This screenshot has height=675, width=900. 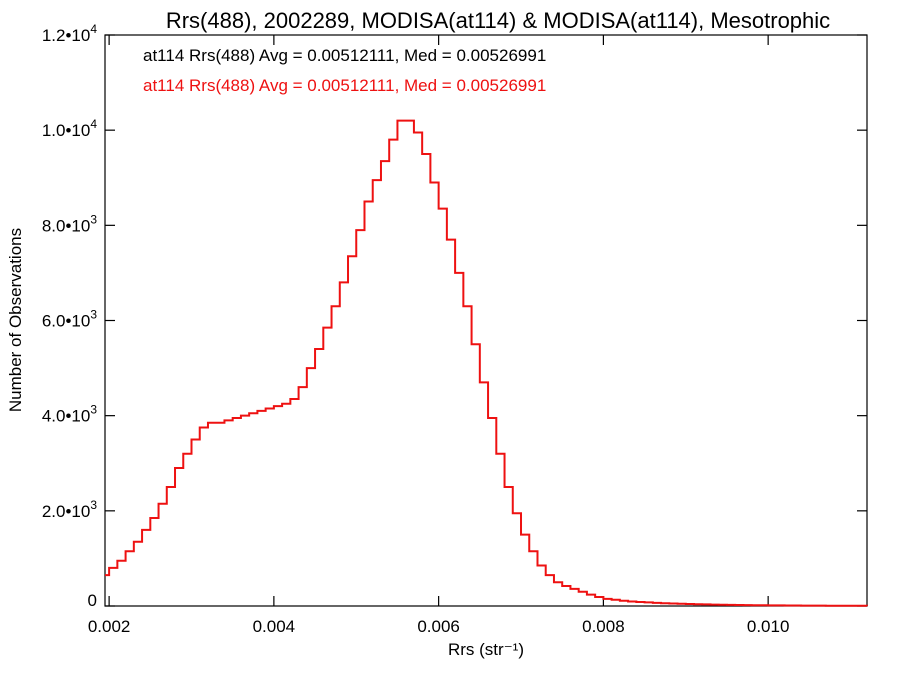 What do you see at coordinates (438, 626) in the screenshot?
I see `x-tick-label: 0.006` at bounding box center [438, 626].